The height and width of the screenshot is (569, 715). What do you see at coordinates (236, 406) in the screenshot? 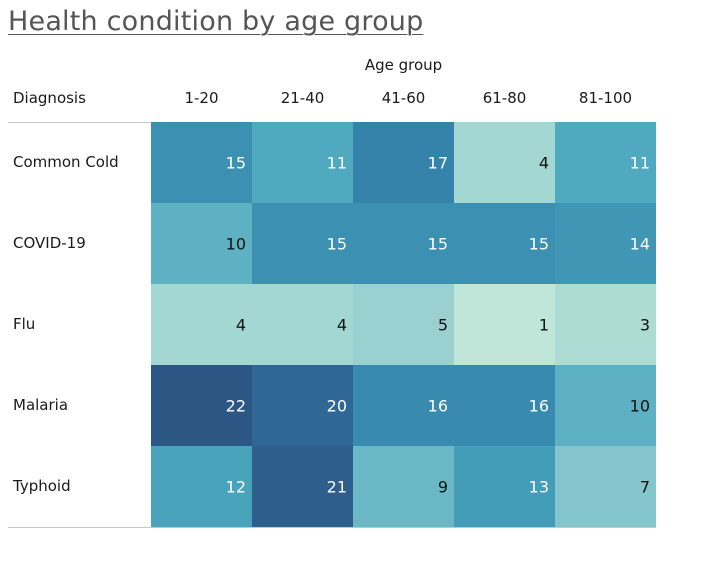
I see `heatmap-value-label-r4-c1: 22` at bounding box center [236, 406].